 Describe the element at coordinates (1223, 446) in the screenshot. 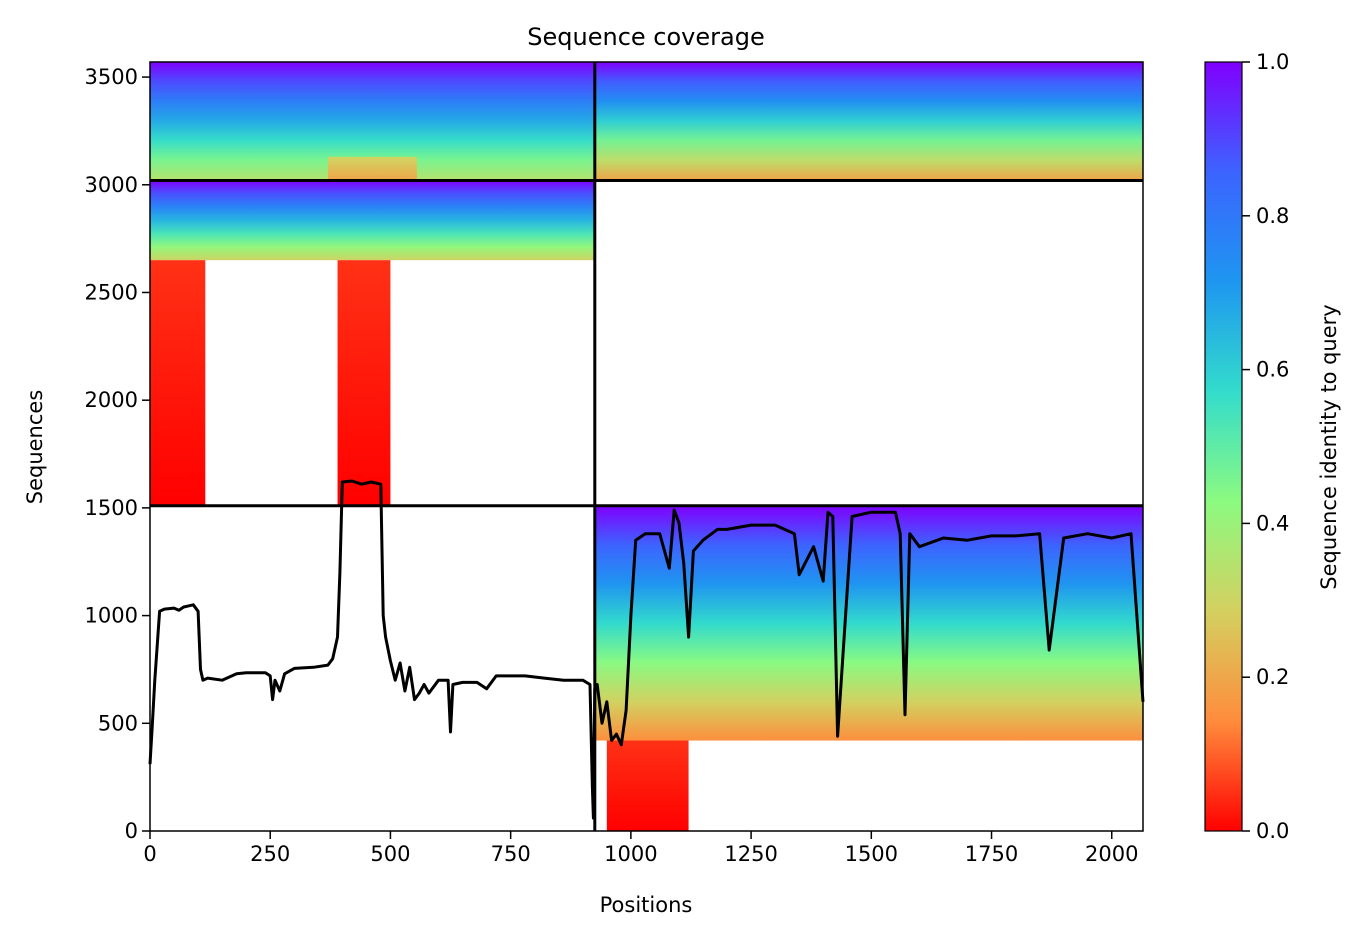

I see `colorbar-gradient` at that location.